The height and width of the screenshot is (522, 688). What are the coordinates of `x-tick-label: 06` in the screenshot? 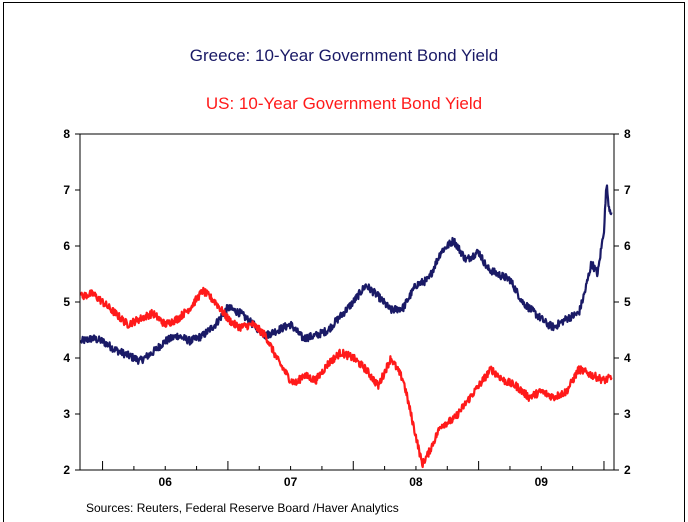 It's located at (166, 482).